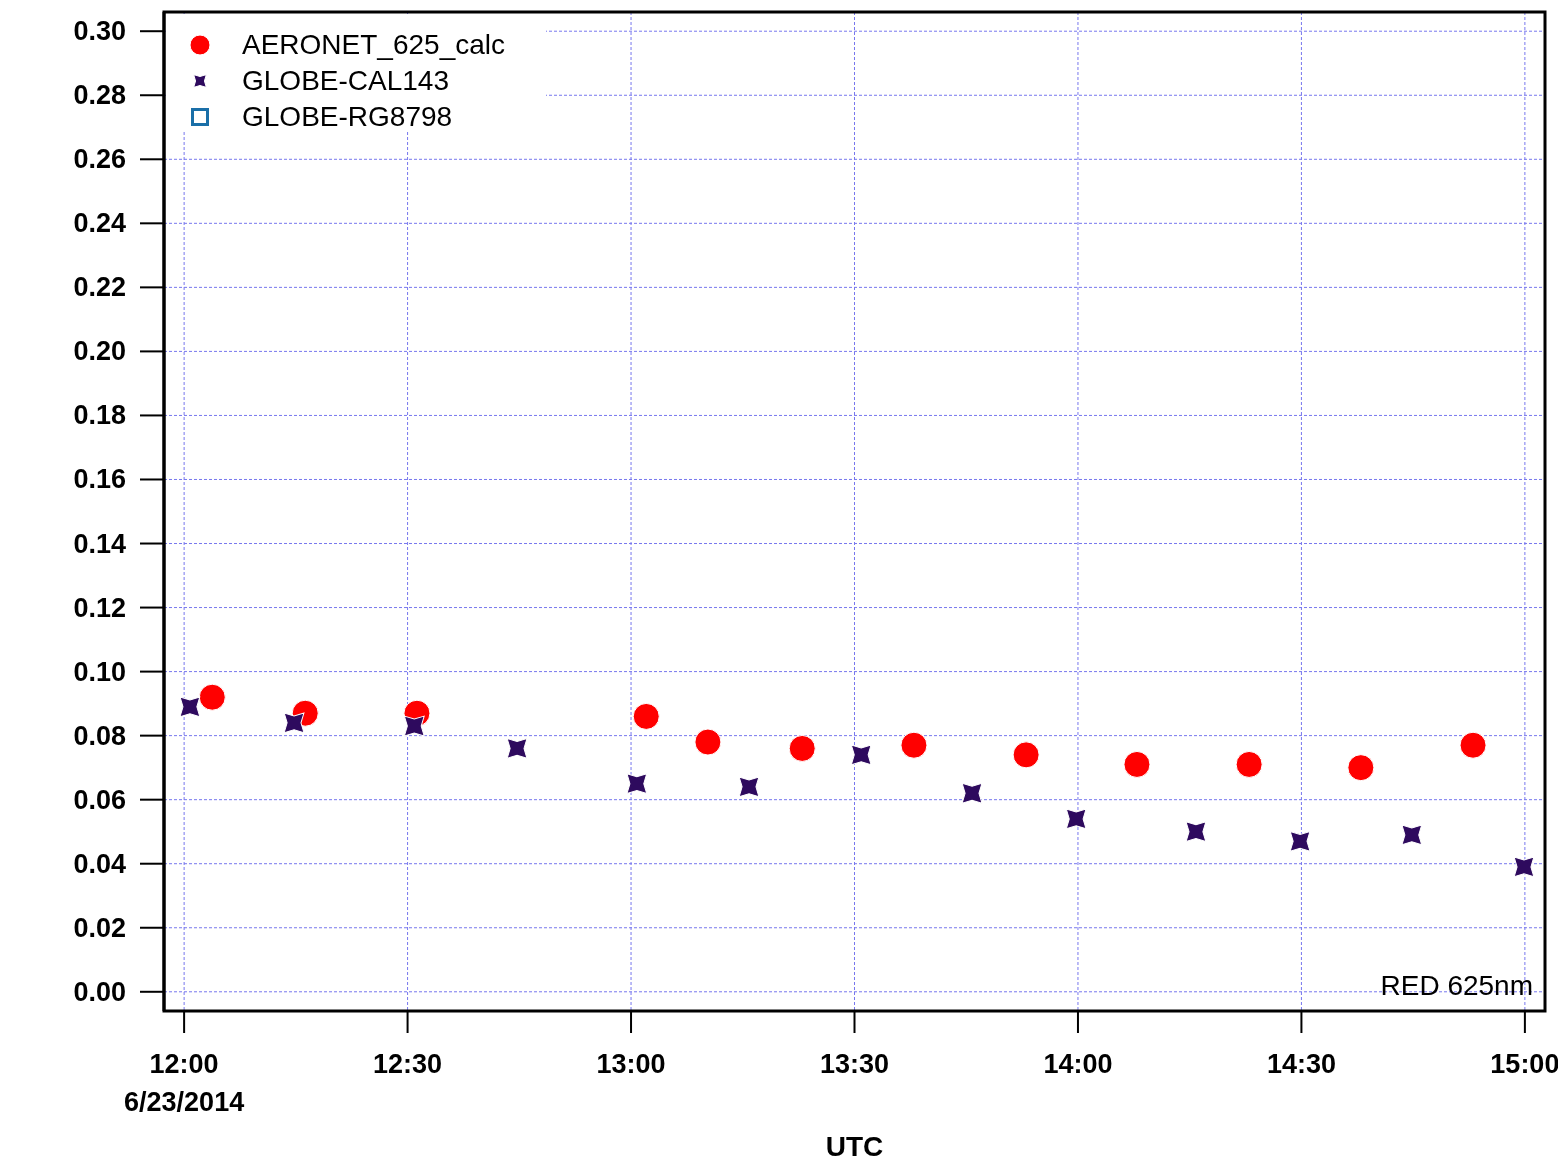  What do you see at coordinates (631, 1064) in the screenshot?
I see `x-tick-label: 13:00` at bounding box center [631, 1064].